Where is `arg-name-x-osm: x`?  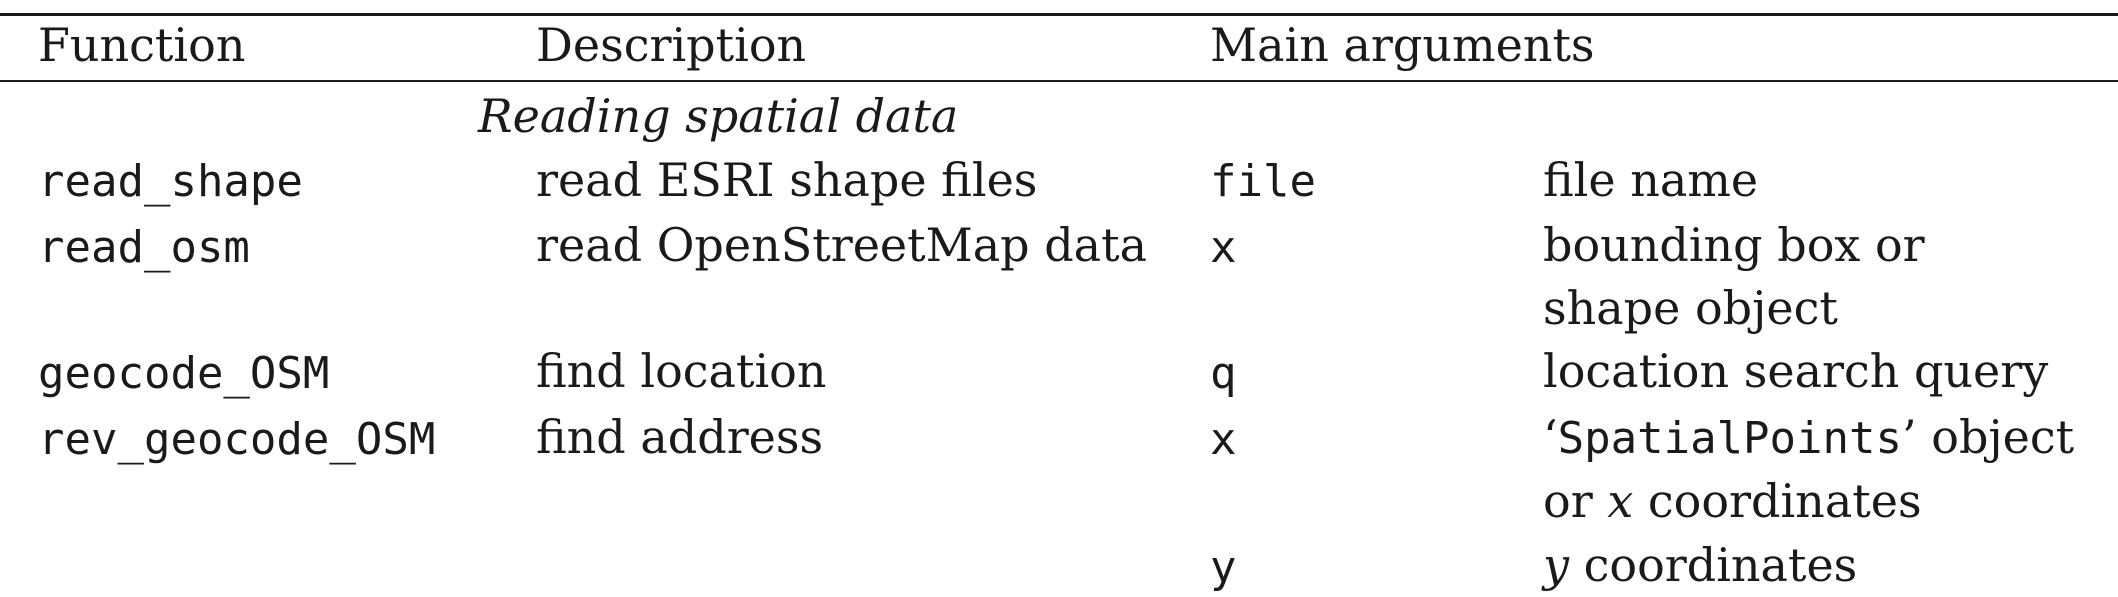
arg-name-x-osm: x is located at coordinates (1223, 247).